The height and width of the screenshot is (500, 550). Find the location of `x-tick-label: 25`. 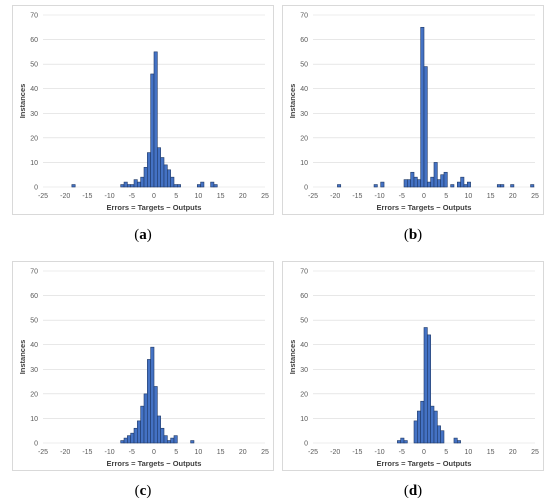

x-tick-label: 25 is located at coordinates (265, 196).